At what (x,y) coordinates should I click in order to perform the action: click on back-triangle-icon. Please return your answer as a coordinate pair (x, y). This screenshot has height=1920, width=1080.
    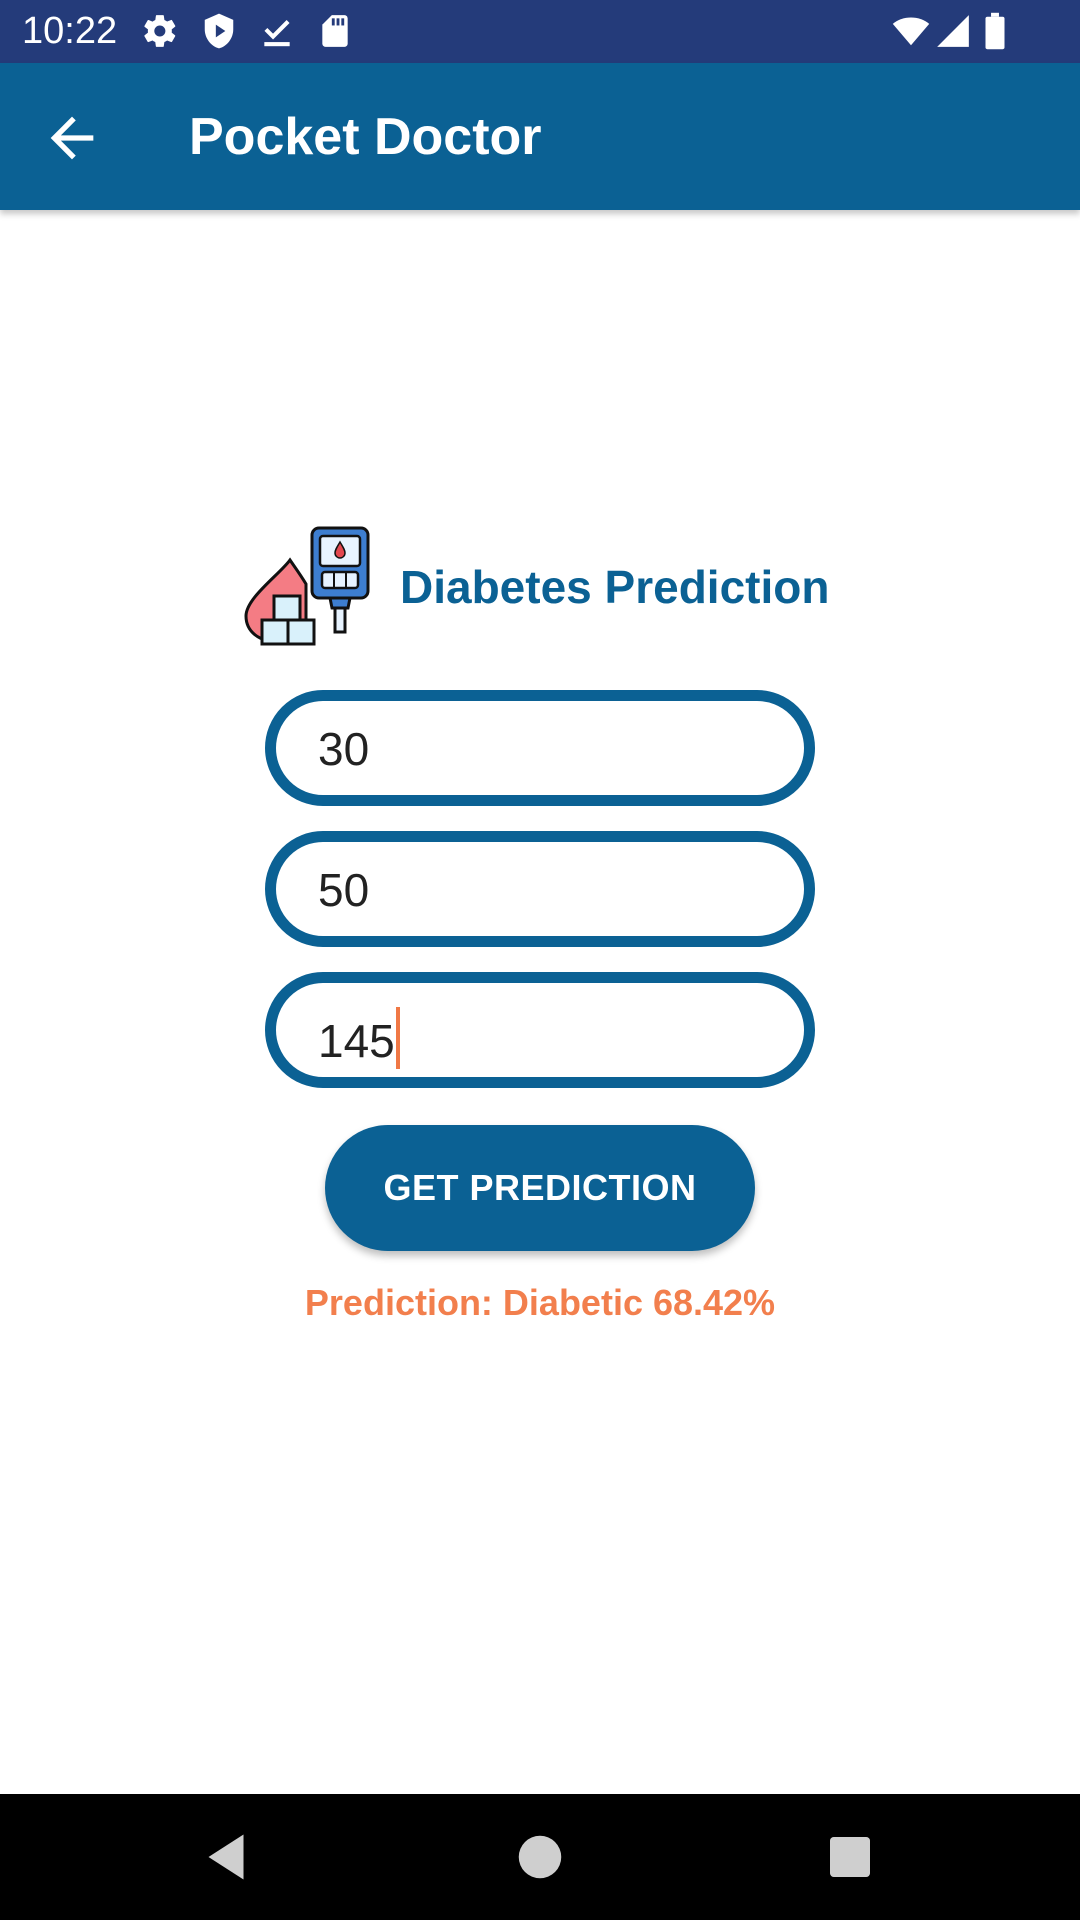
    Looking at the image, I should click on (226, 1857).